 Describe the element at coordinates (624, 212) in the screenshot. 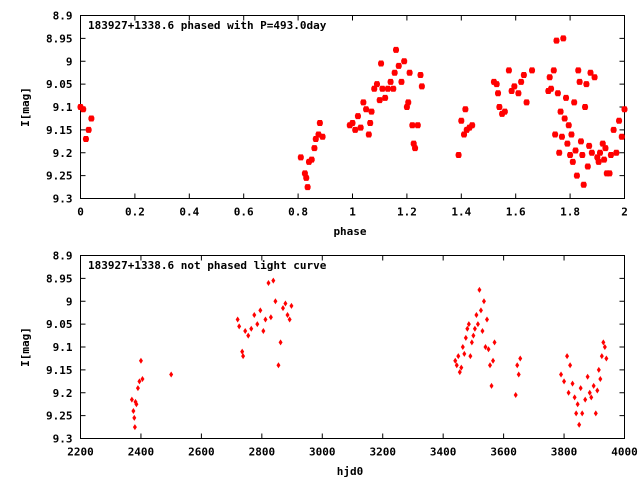

I see `x-tick-label: 2` at that location.